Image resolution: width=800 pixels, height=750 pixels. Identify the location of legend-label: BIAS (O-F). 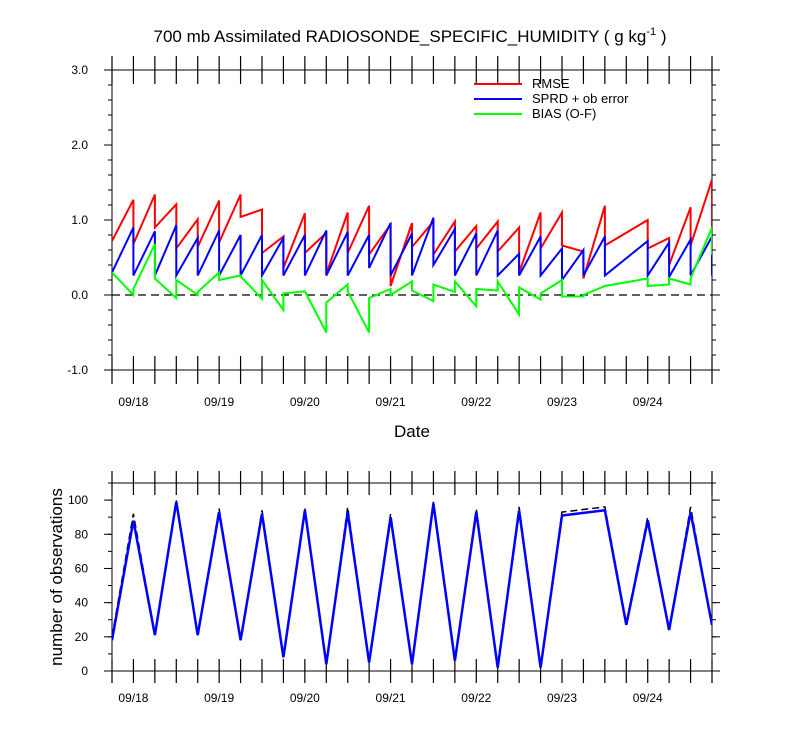
(564, 113).